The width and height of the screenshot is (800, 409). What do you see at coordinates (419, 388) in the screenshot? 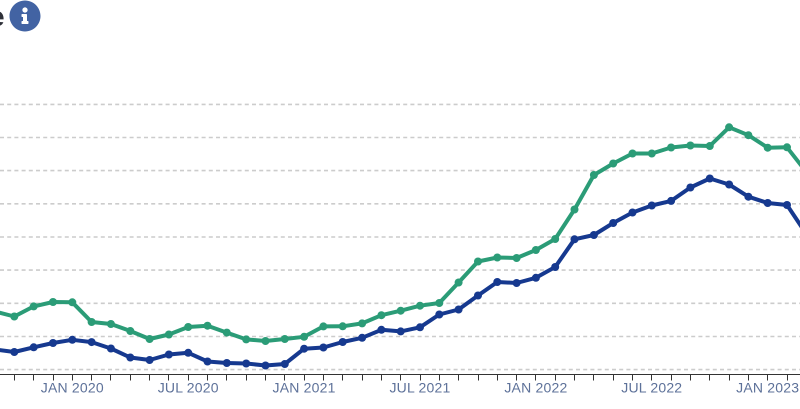
I see `svg-text: JUL 2021` at bounding box center [419, 388].